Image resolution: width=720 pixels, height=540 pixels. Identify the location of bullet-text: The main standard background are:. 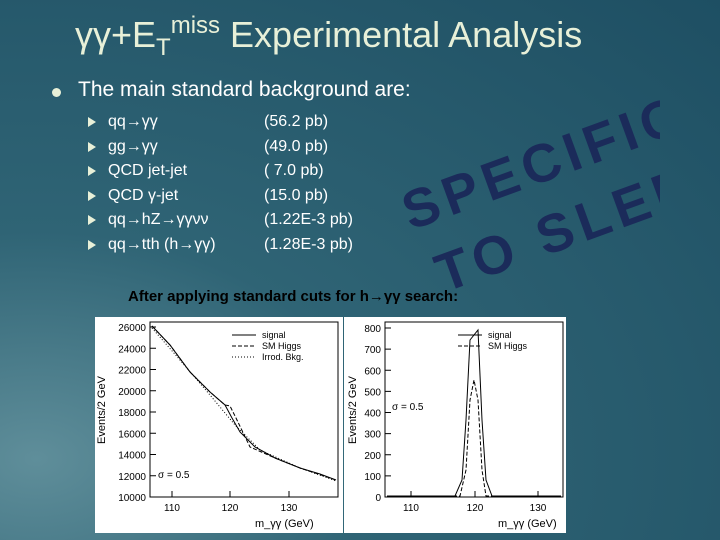
(244, 89).